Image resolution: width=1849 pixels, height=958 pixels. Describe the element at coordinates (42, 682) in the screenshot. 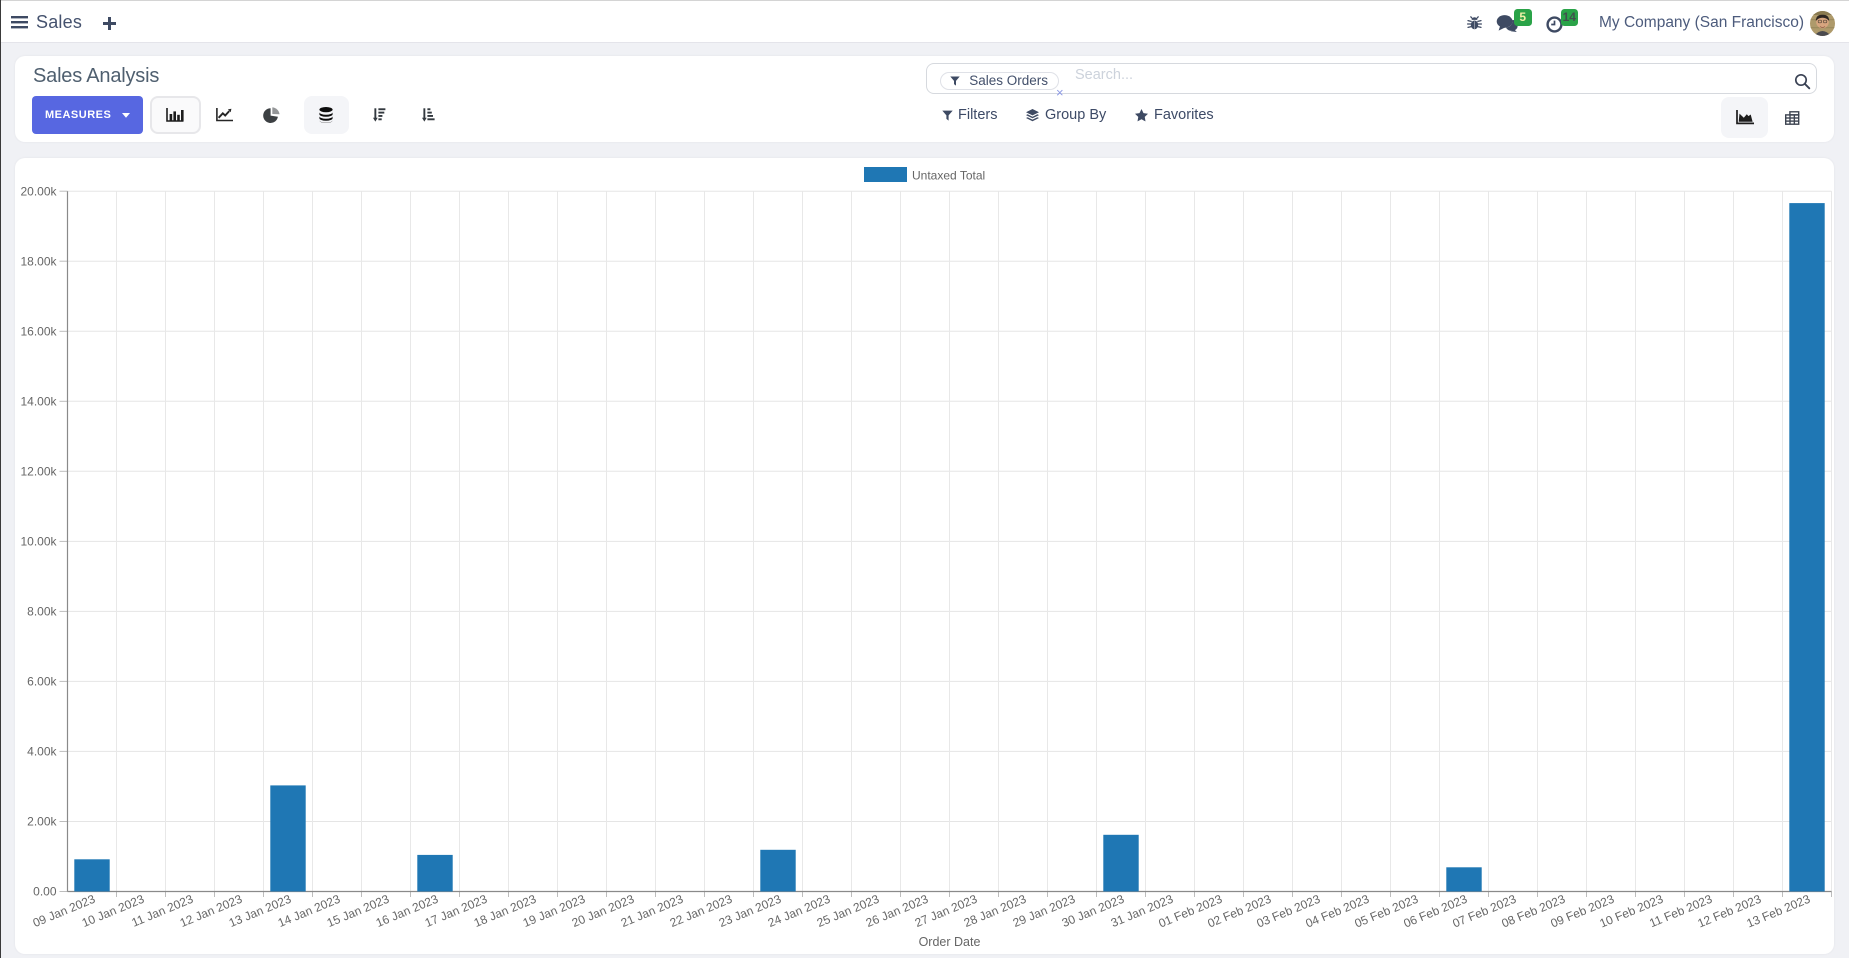

I see `svg-text: 6.00k` at that location.